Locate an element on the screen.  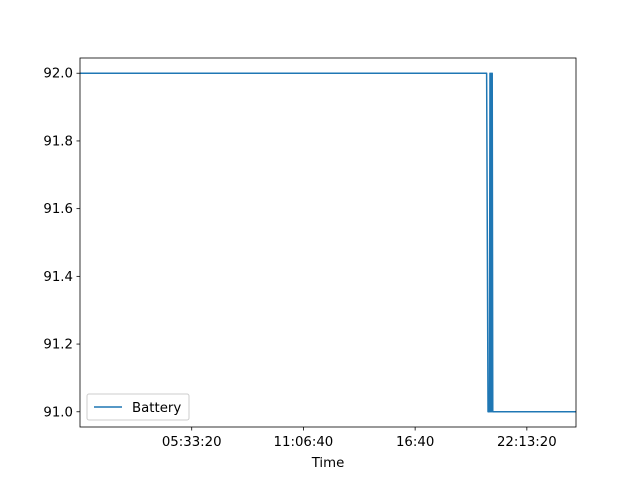
x-axis-label: Time is located at coordinates (328, 463).